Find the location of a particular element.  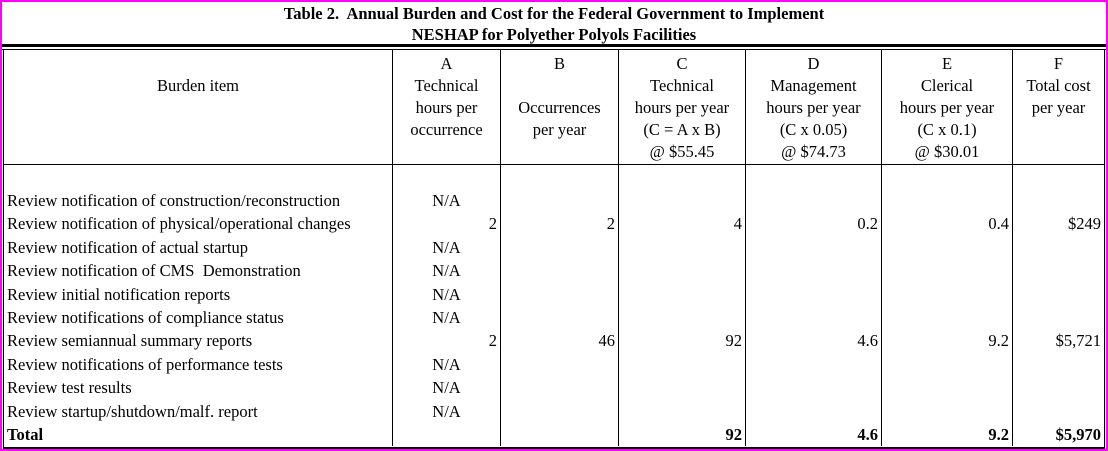

header-line: hours per is located at coordinates (446, 107).